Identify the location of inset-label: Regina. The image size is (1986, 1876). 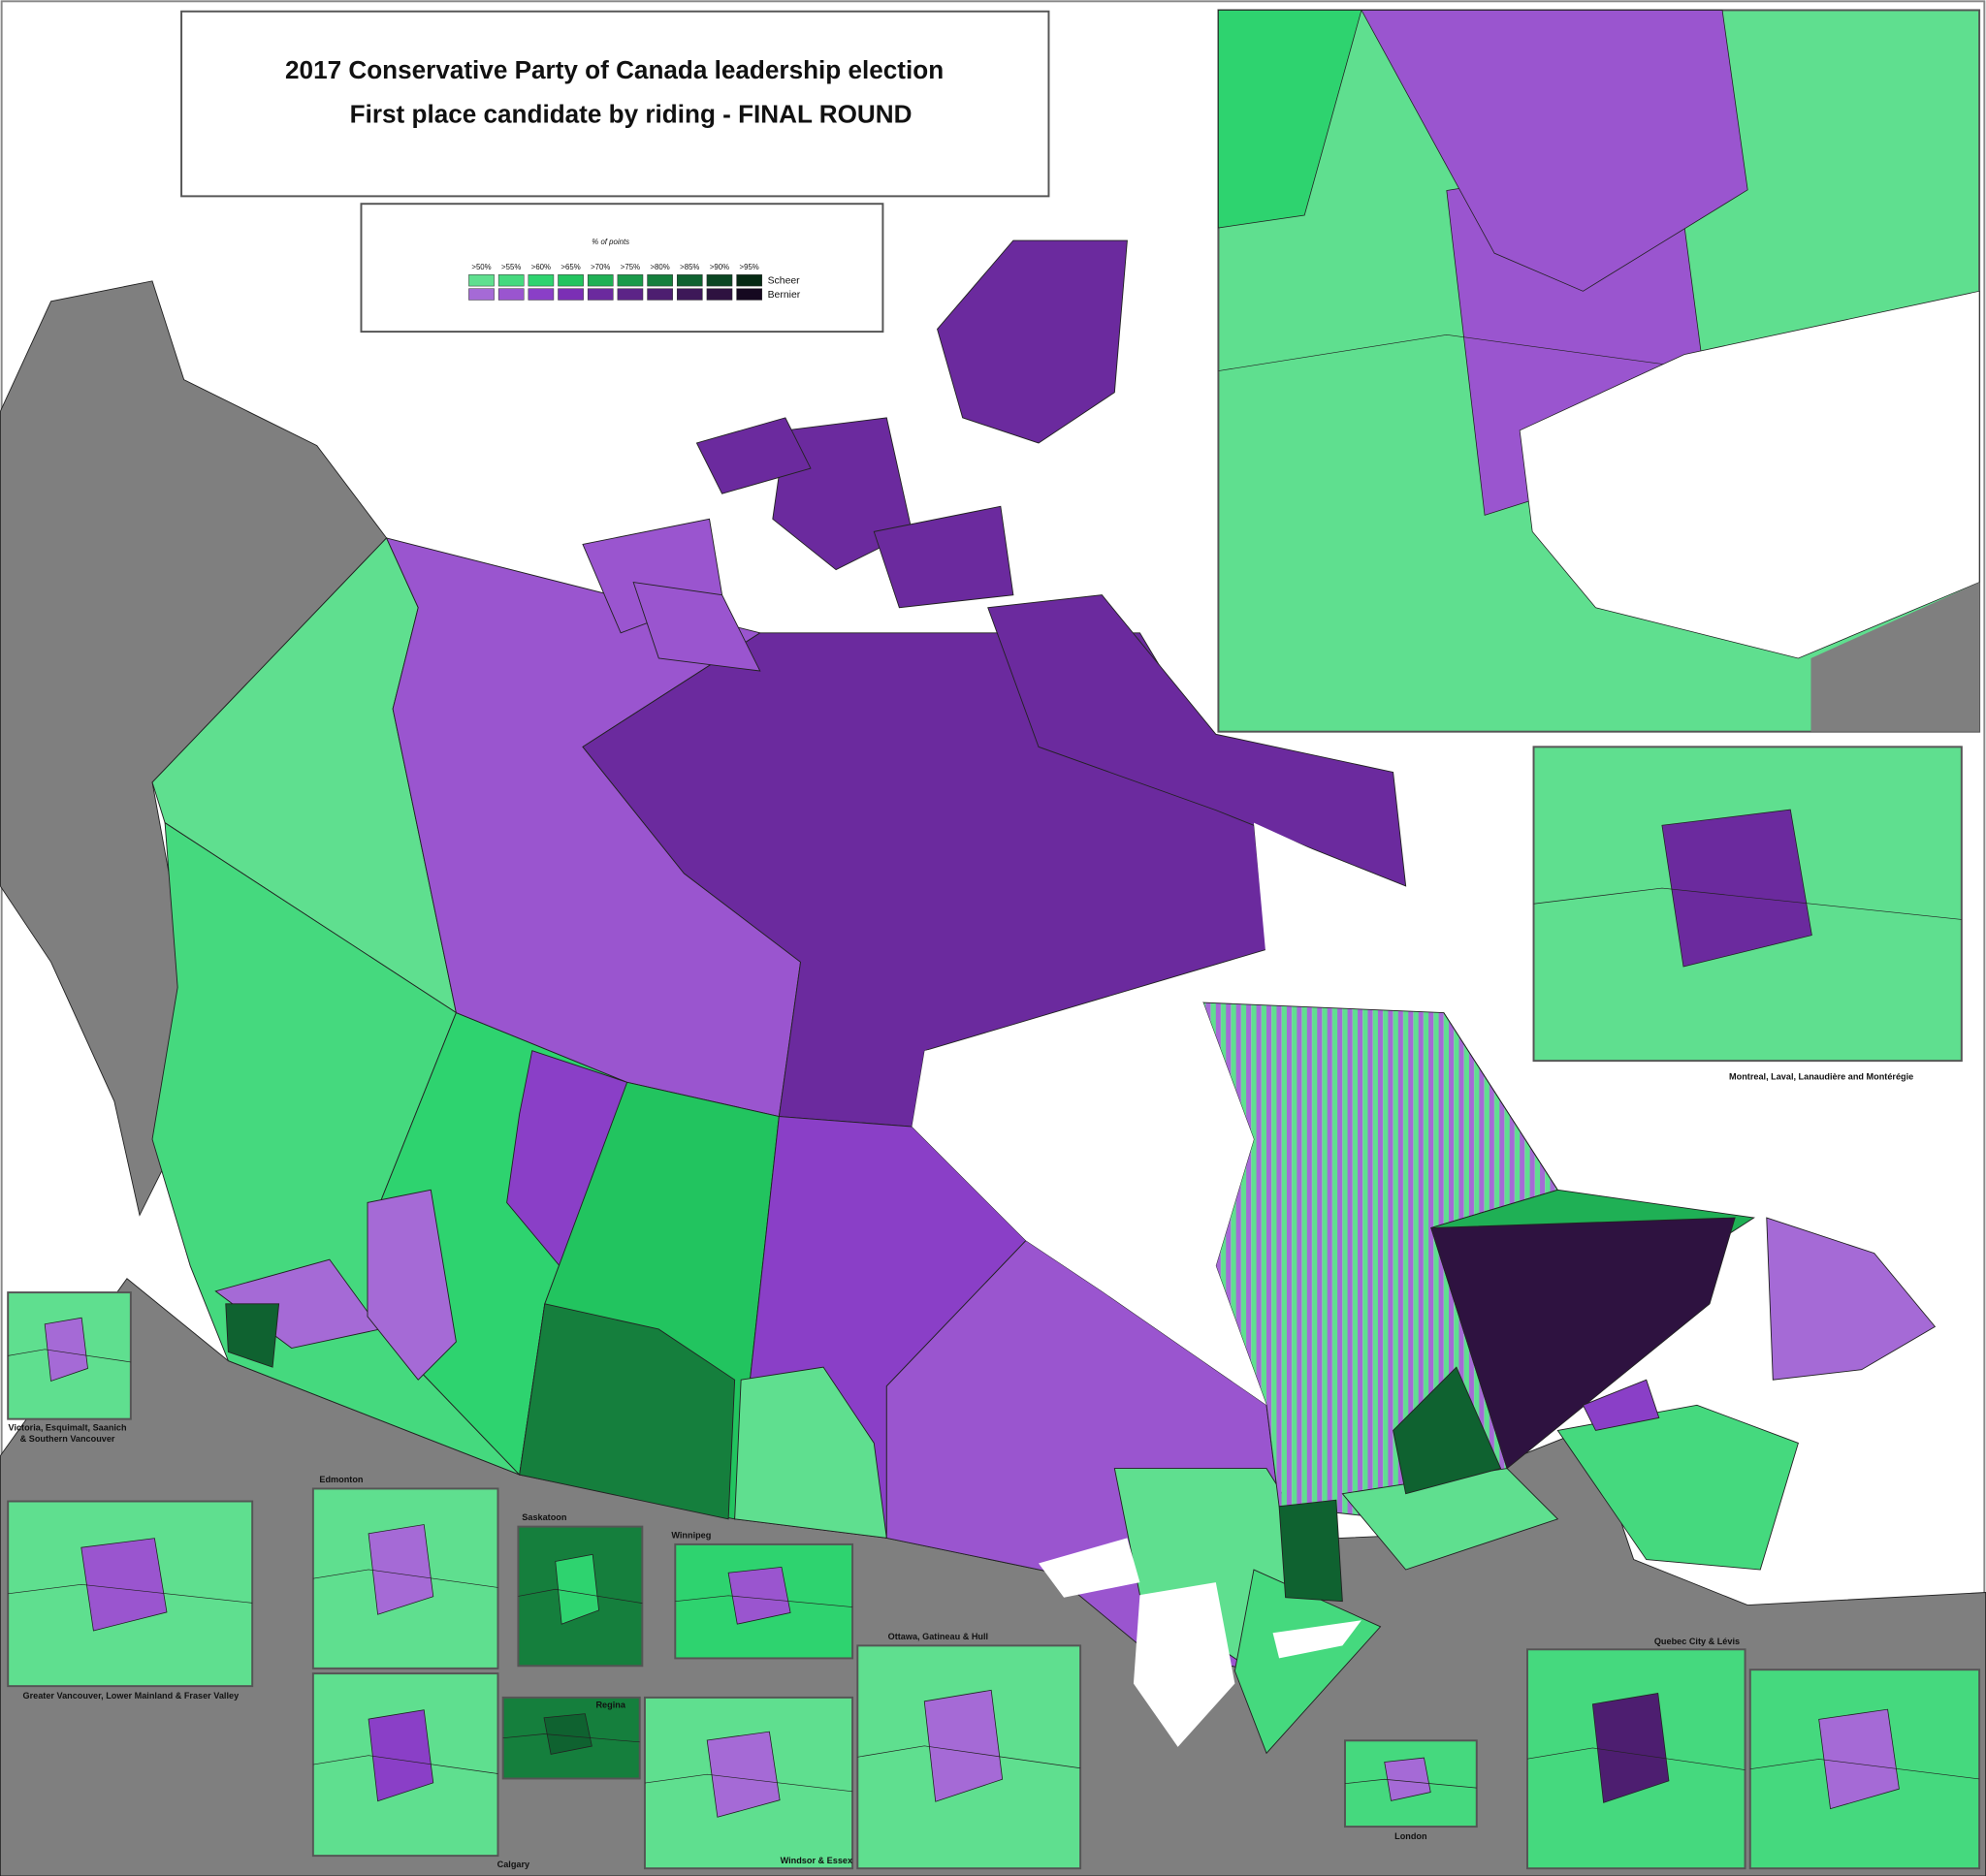
(610, 1704).